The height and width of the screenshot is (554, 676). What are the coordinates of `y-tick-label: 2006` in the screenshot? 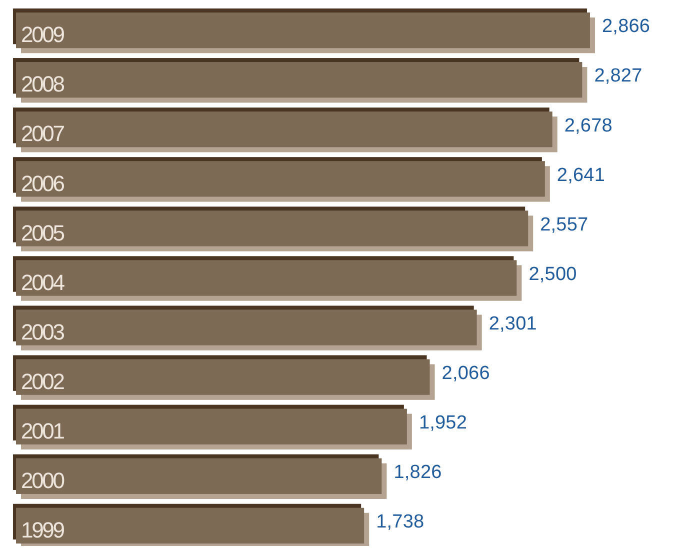 It's located at (43, 183).